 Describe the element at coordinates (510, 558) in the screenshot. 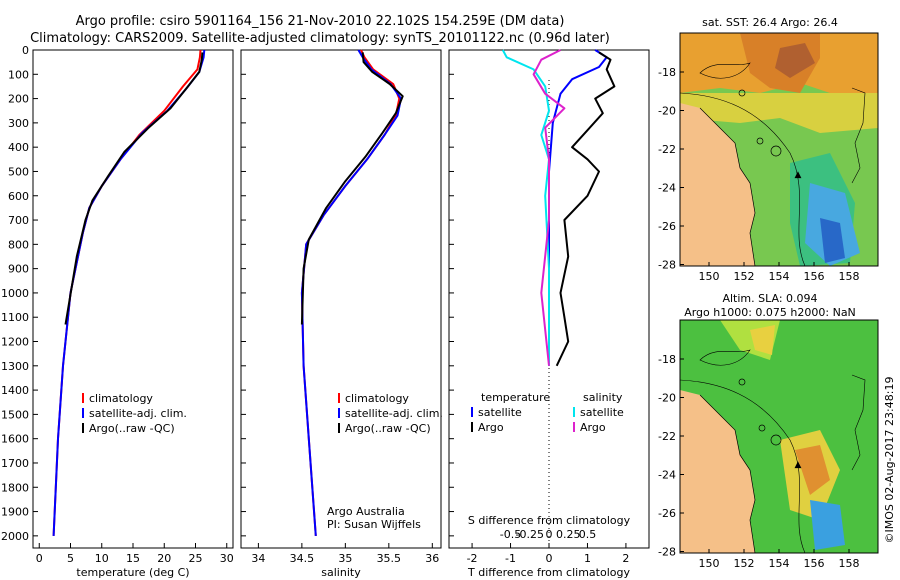

I see `x-tick-label: -1` at that location.